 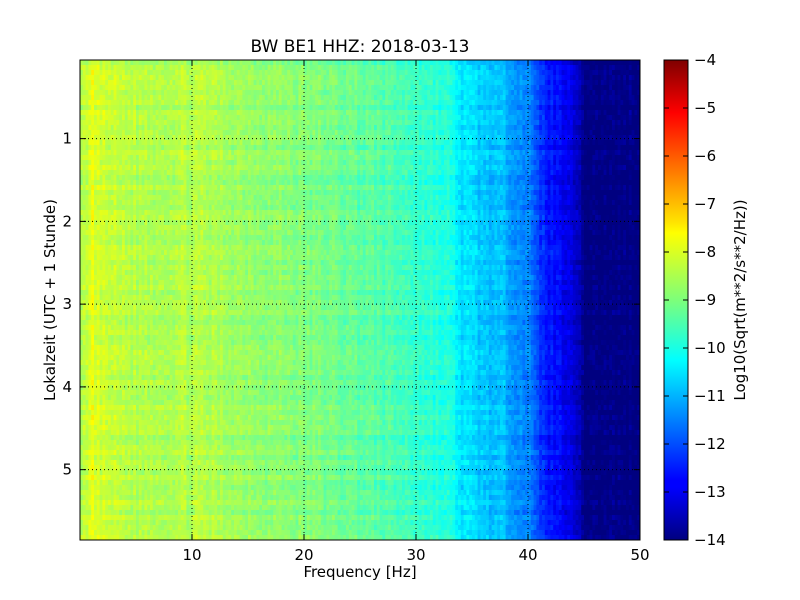 What do you see at coordinates (359, 47) in the screenshot?
I see `chart-title: BW BE1 HHZ: 2018-03-13` at bounding box center [359, 47].